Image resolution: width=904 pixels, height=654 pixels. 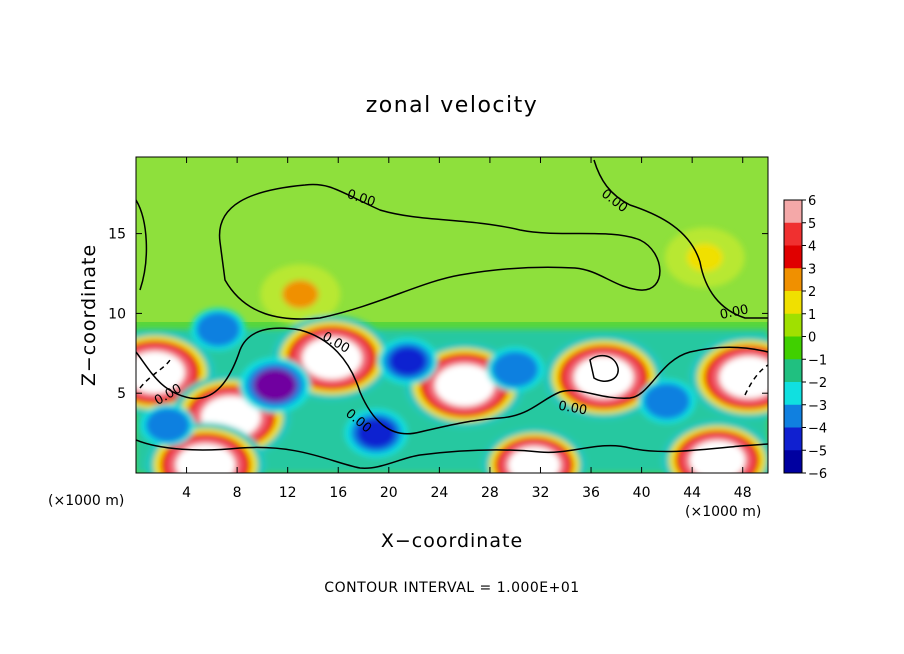 I want to click on x-axis-title: X−coordinate, so click(x=452, y=541).